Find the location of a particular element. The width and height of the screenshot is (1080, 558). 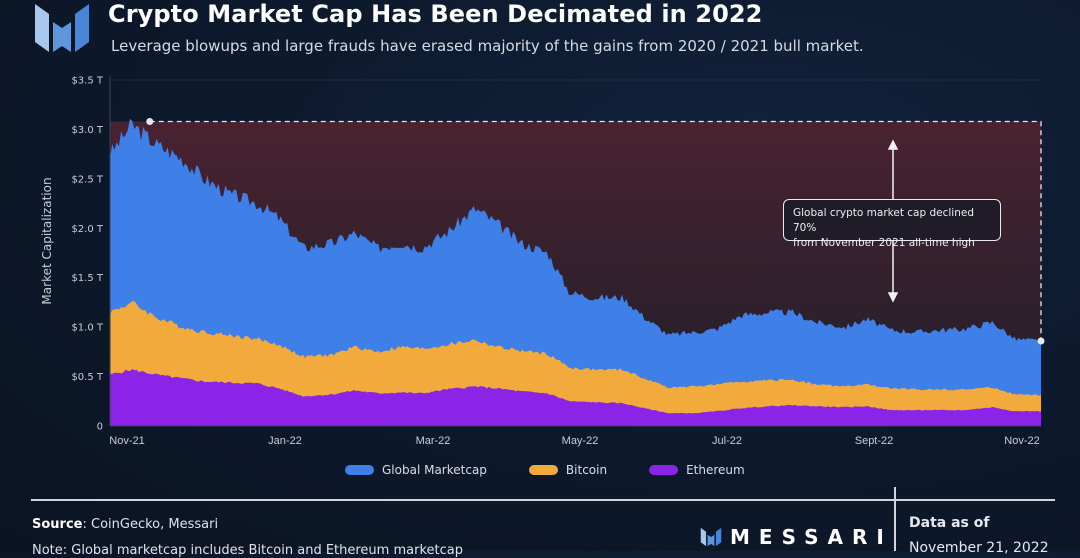

legend-item-ethereum: Ethereum is located at coordinates (697, 470).